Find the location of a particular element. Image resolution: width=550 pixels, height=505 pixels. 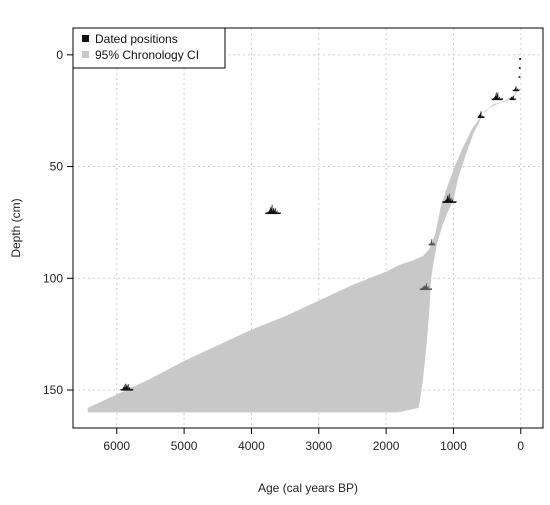

x-tick-label: 0 is located at coordinates (520, 446).